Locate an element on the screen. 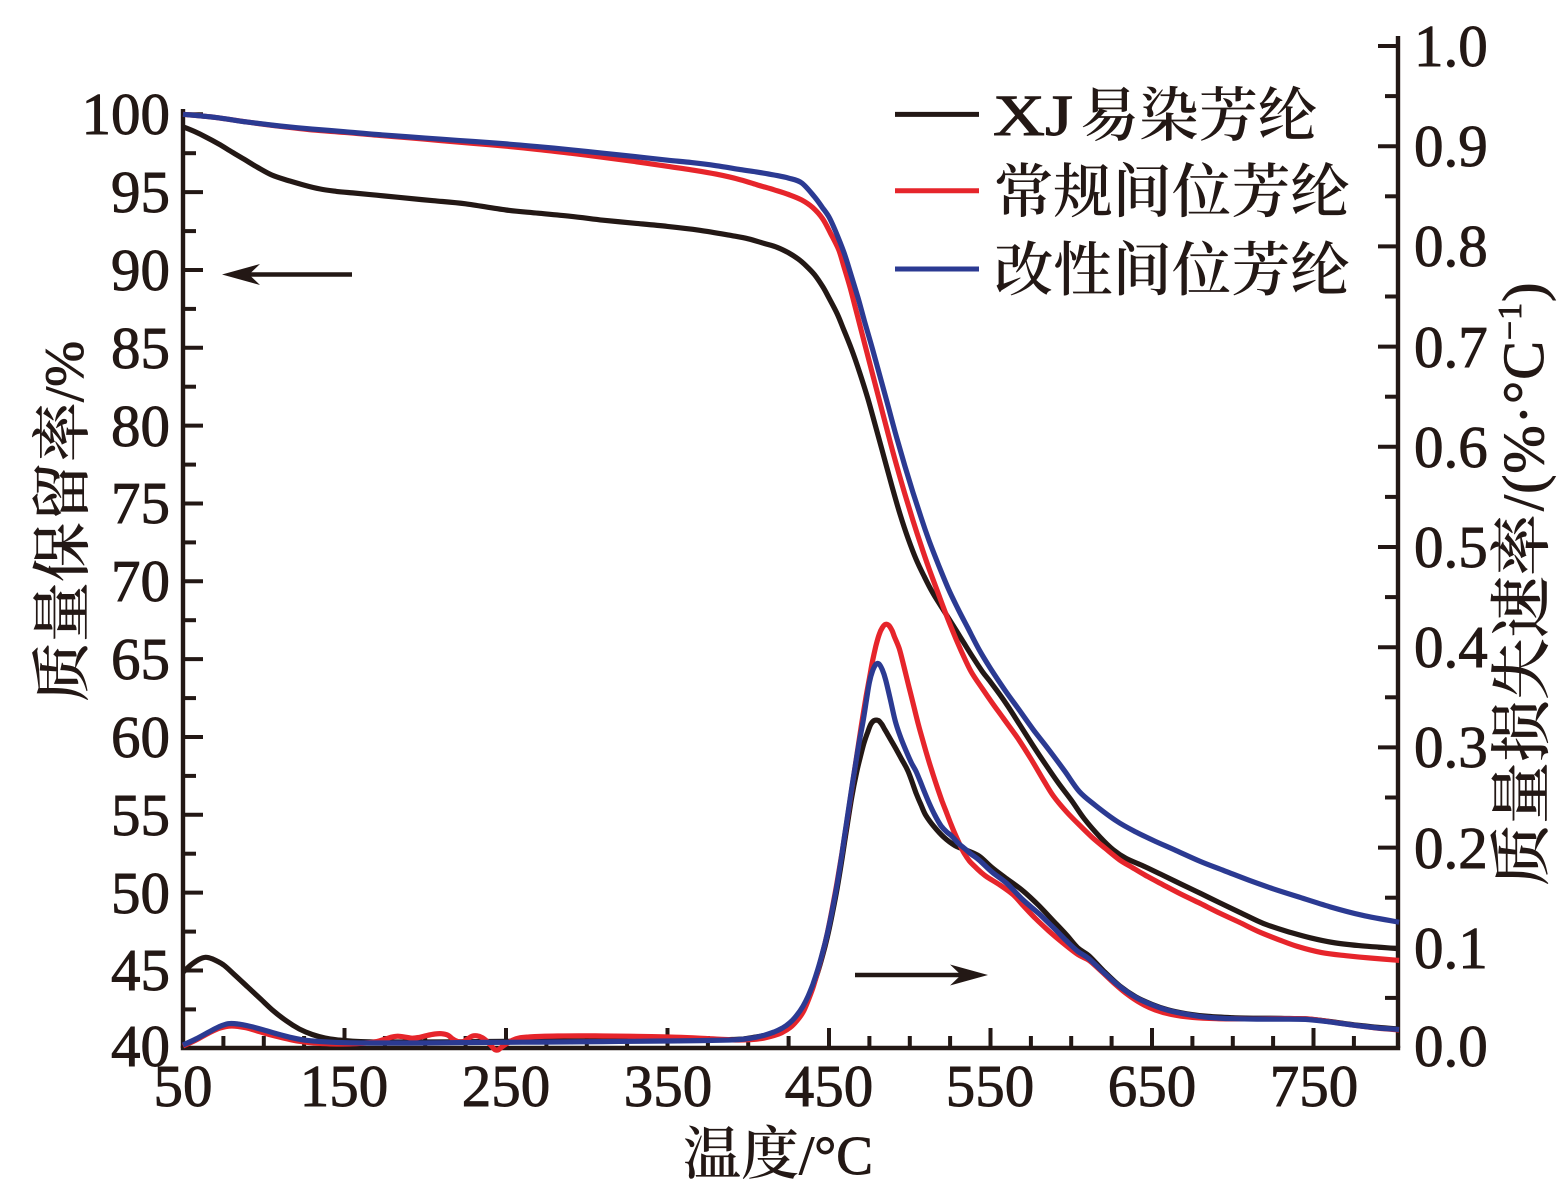  svg-text: 0.8 is located at coordinates (1451, 246).